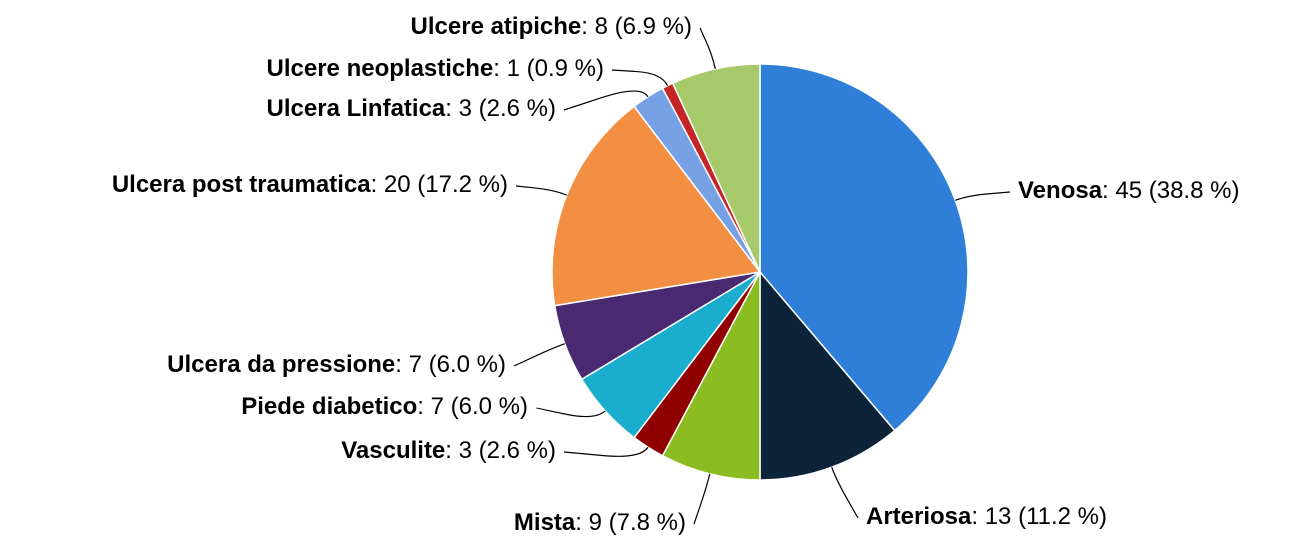 Image resolution: width=1301 pixels, height=540 pixels. I want to click on data-label: Ulcere atipiche: 8 (6.9 %), so click(551, 26).